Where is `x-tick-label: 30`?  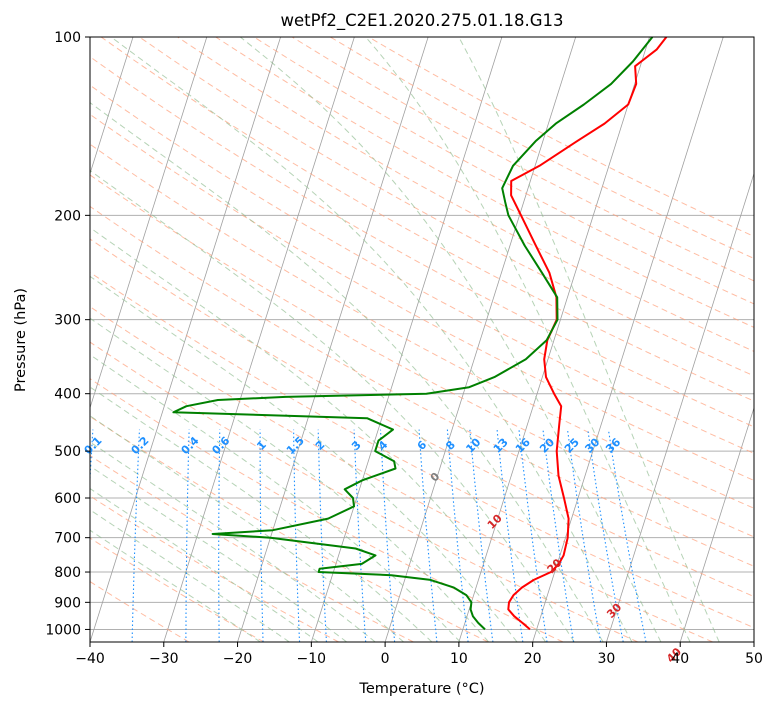
x-tick-label: 30 is located at coordinates (607, 659).